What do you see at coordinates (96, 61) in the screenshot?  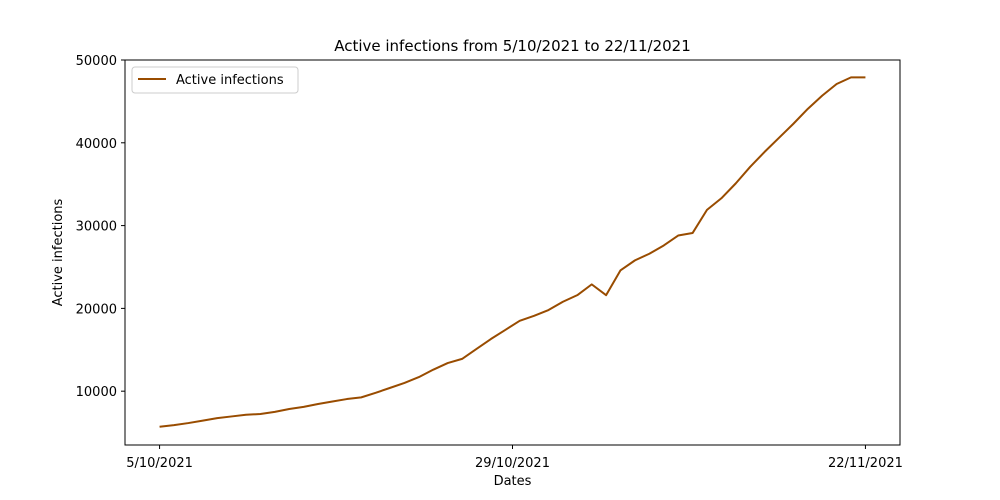 I see `y-tick-label: 50000` at bounding box center [96, 61].